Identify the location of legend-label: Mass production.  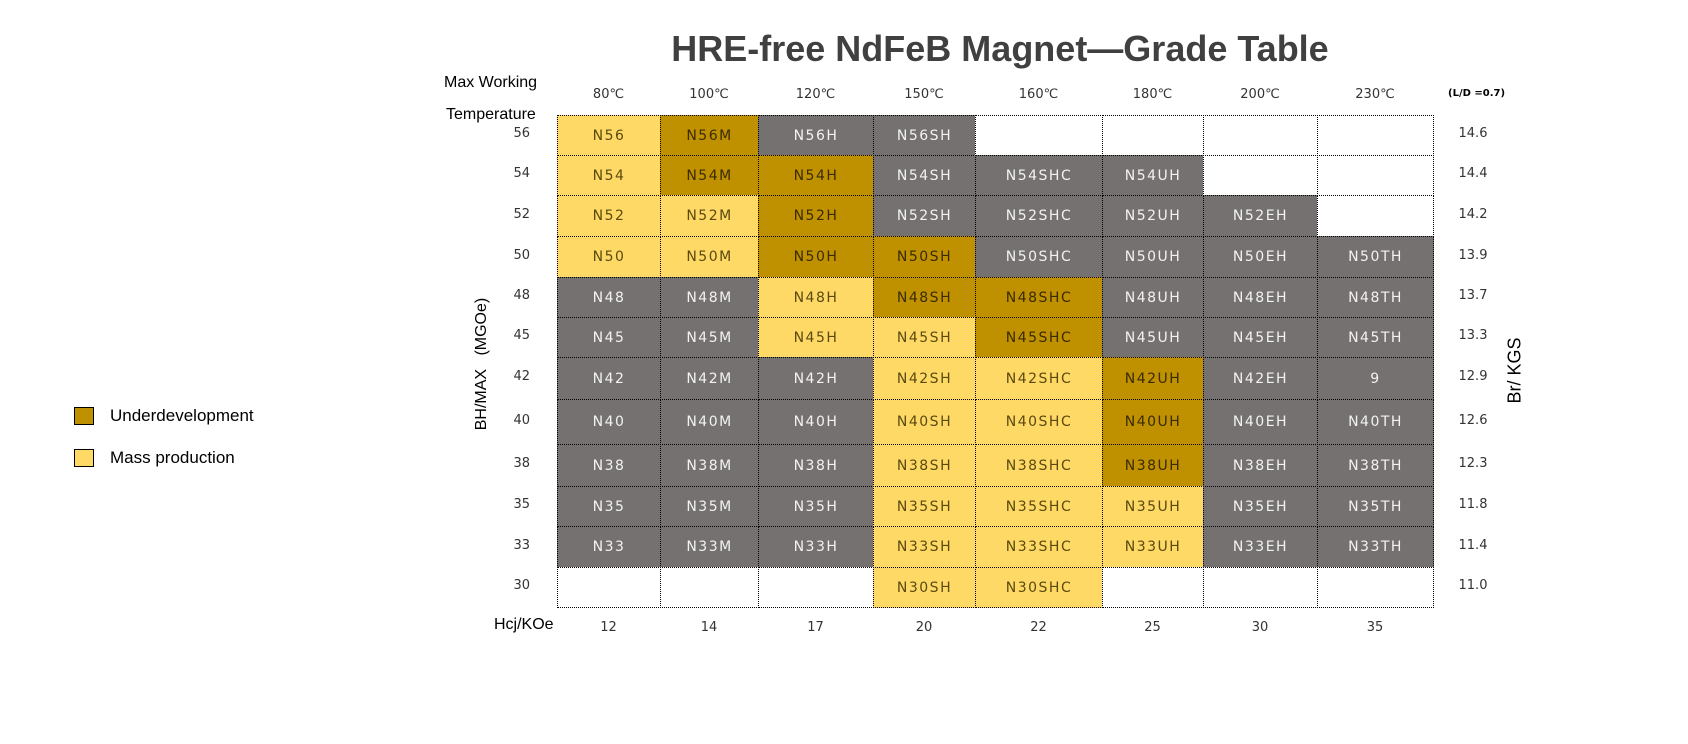
(172, 457).